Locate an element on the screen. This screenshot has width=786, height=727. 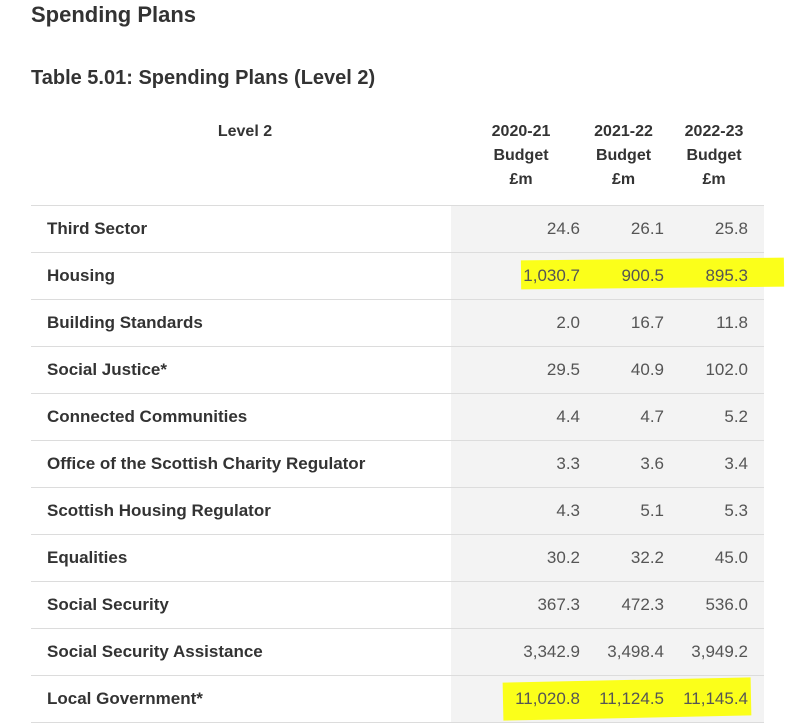
value-2021-22: 900.5 is located at coordinates (642, 275).